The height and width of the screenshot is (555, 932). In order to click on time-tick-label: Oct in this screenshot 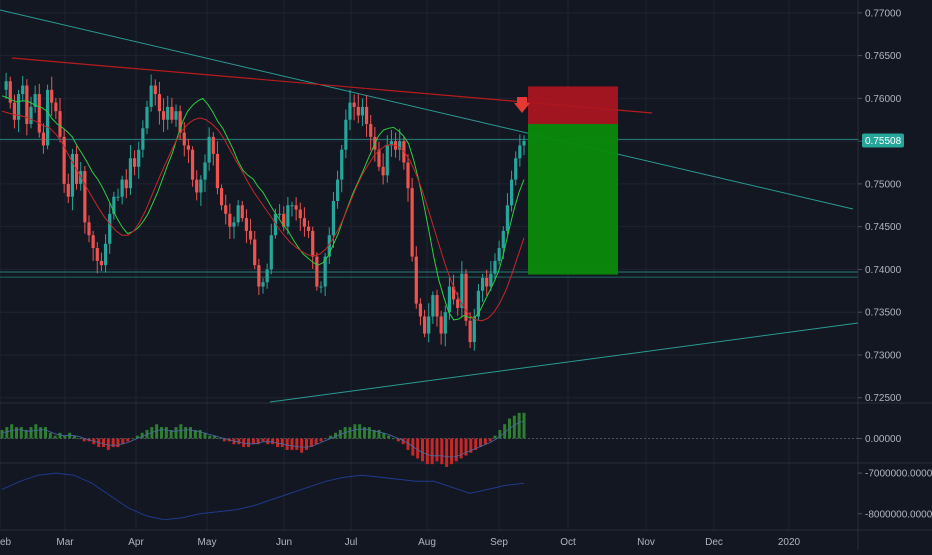, I will do `click(568, 542)`.